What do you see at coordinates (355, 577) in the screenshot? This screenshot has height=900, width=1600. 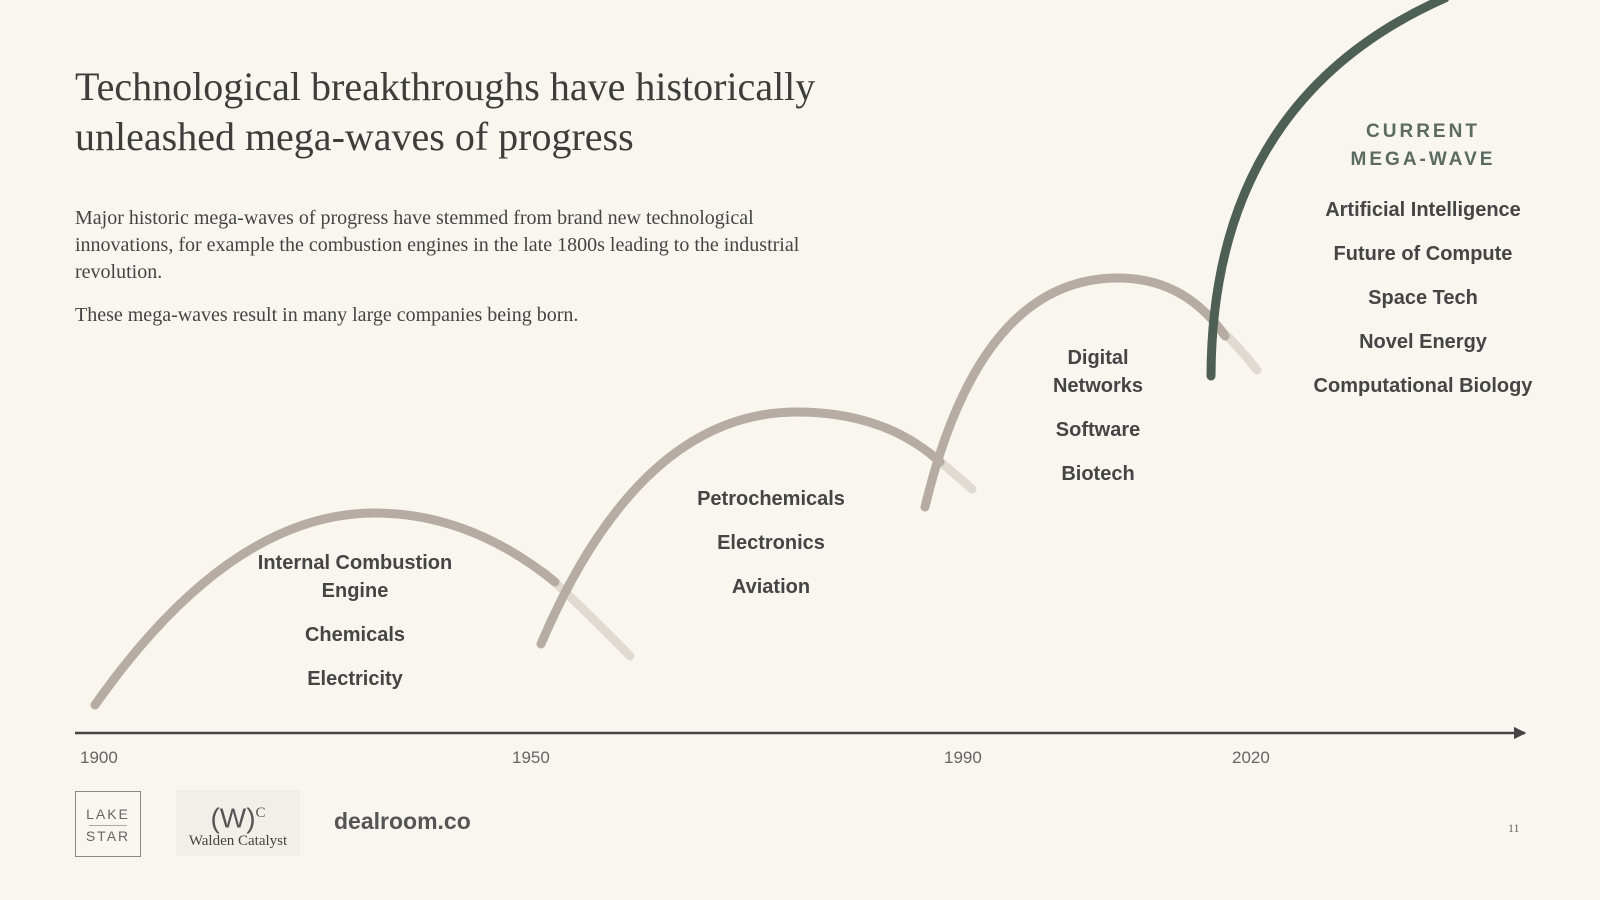 I see `wave-1-item-1: Internal Combustion Engine` at bounding box center [355, 577].